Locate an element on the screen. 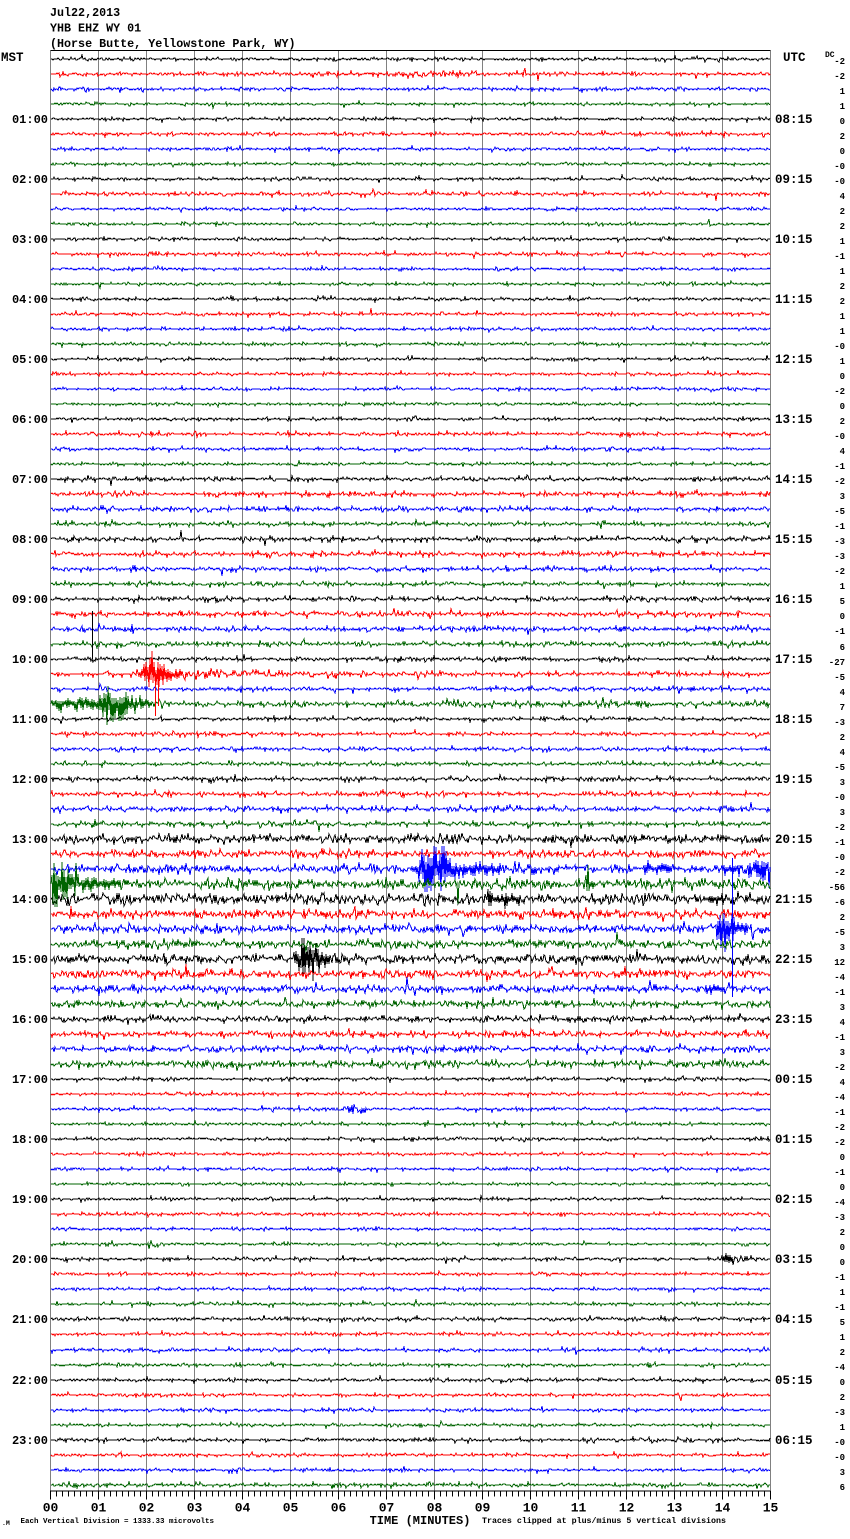 The height and width of the screenshot is (1539, 850). svg-text: 01:00 is located at coordinates (30, 120).